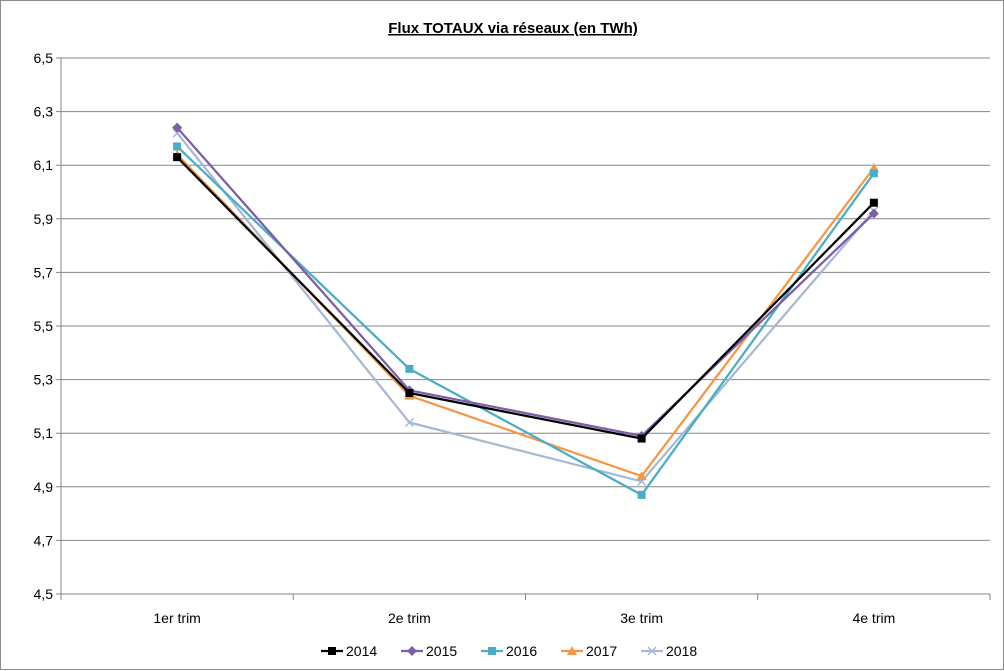 The width and height of the screenshot is (1004, 671). I want to click on legend-item-2016: 2016, so click(509, 651).